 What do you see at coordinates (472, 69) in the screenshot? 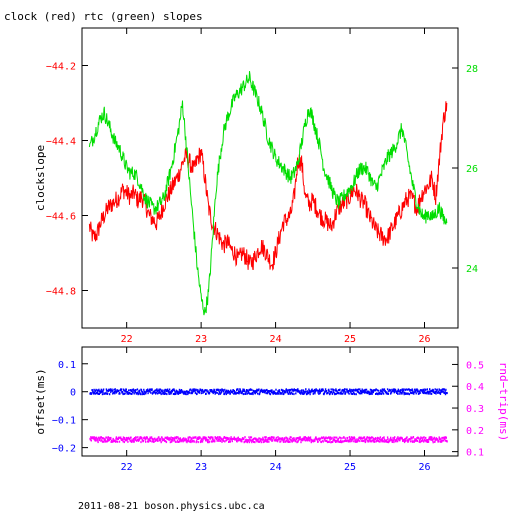
I see `y2-tick-label: 28` at bounding box center [472, 69].